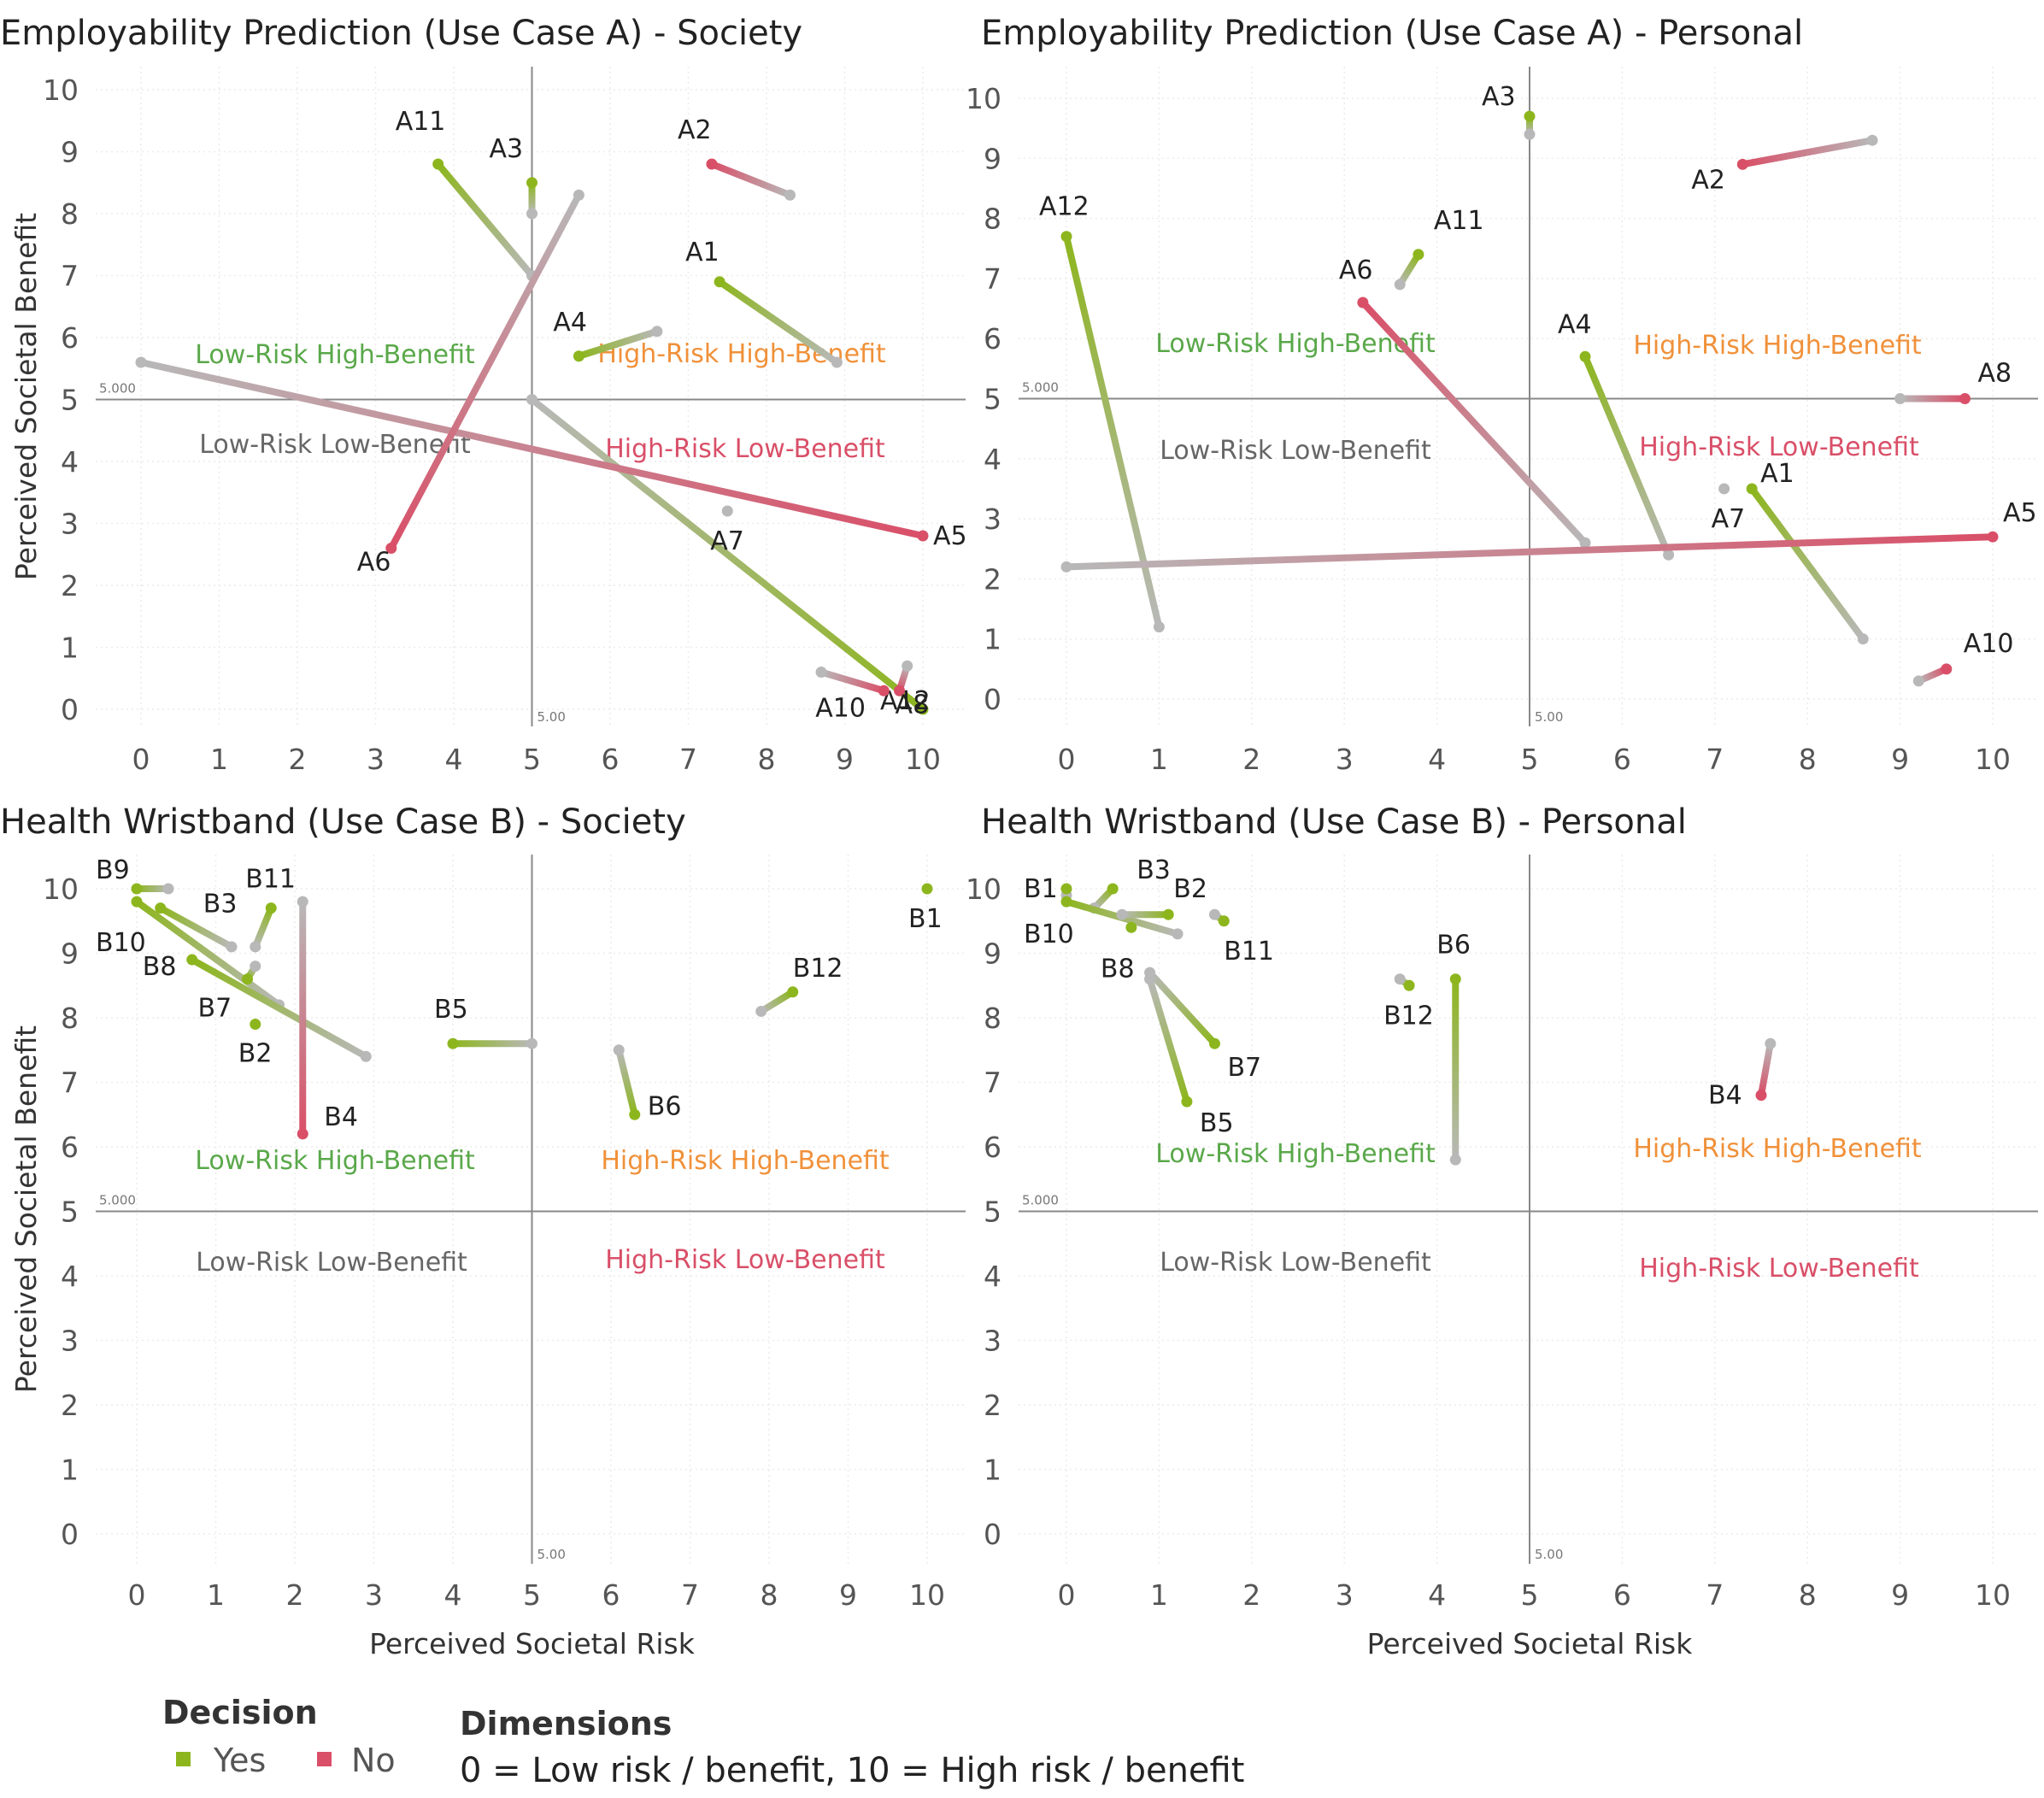 The image size is (2044, 1798). I want to click on data-series-B4: B4, so click(327, 1018).